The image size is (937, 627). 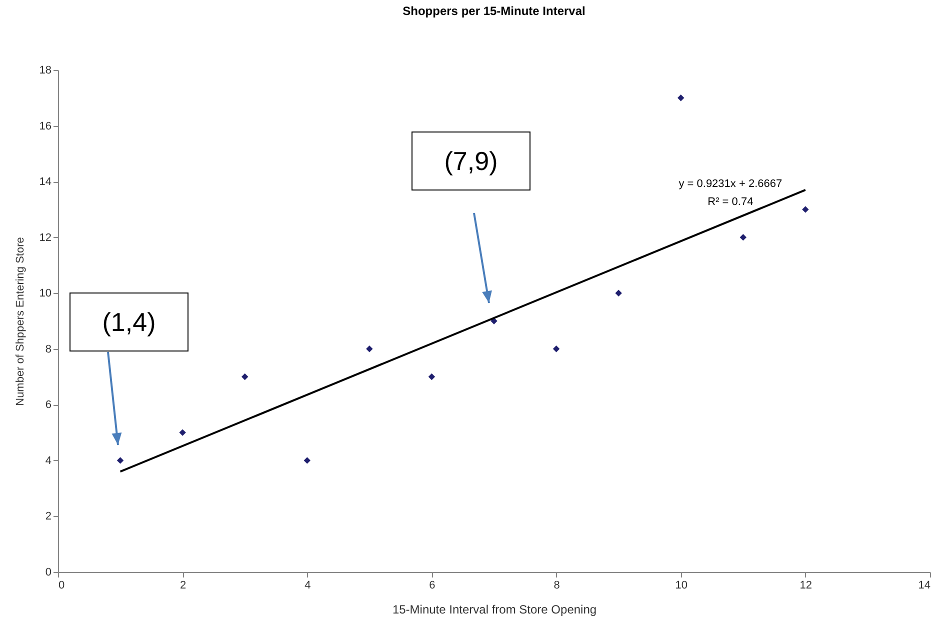 I want to click on y-tick-label: 12, so click(x=45, y=238).